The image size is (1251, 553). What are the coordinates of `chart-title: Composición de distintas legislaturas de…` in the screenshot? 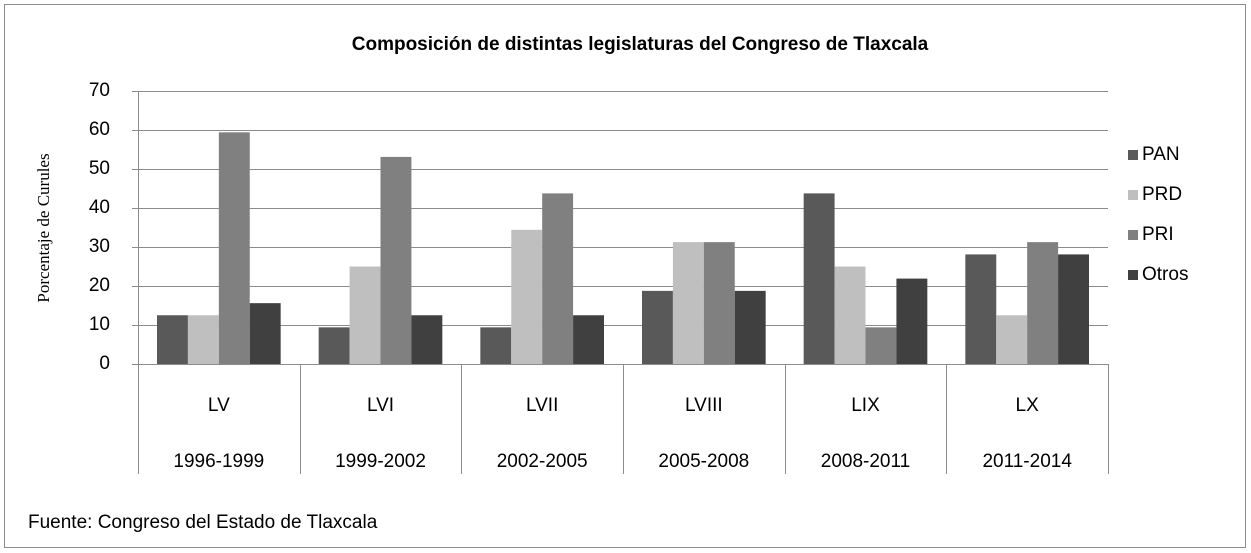 It's located at (640, 44).